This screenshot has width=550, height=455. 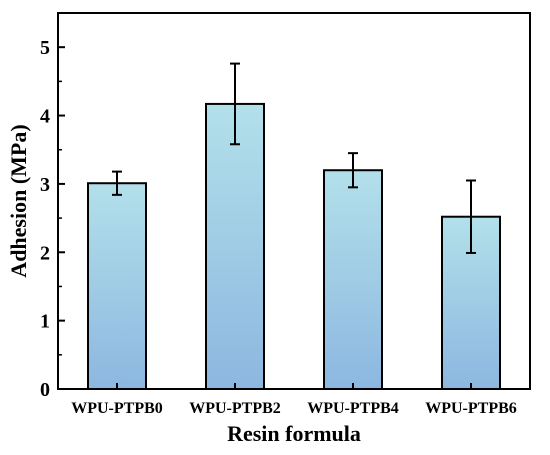 I want to click on x-tick-label: WPU-PTPB0, so click(x=117, y=408).